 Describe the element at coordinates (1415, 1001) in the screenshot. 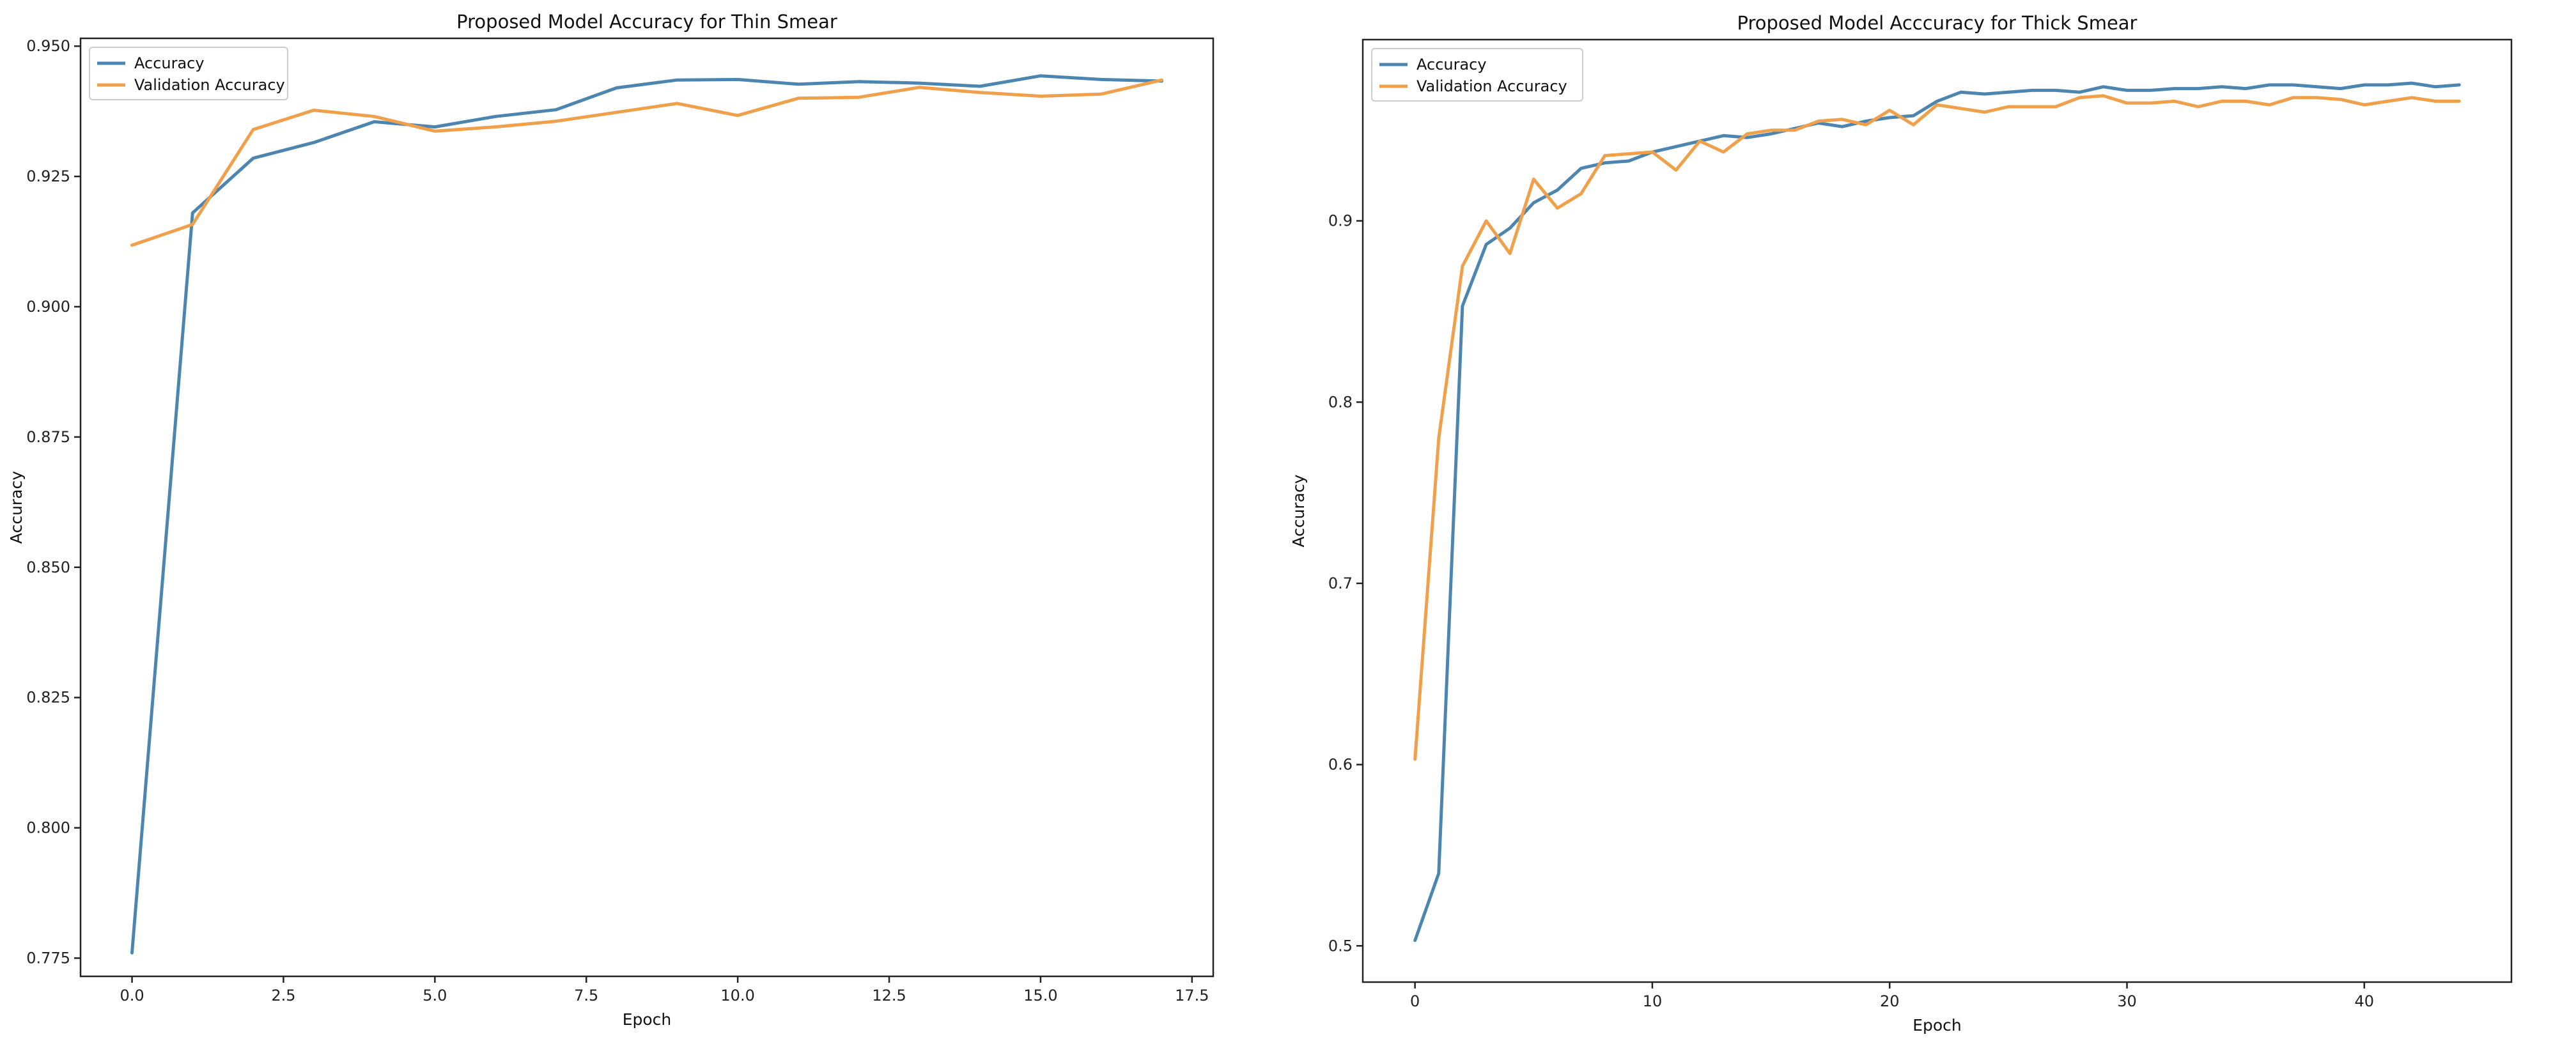

I see `x-tick-label: 0` at that location.